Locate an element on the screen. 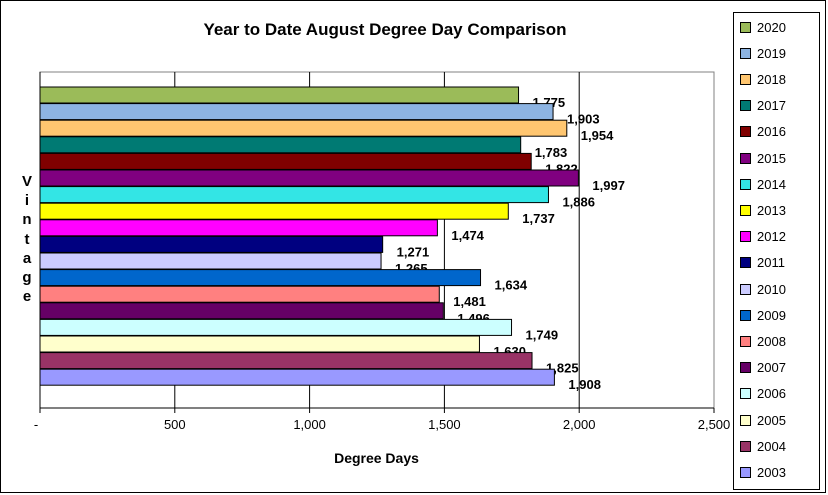  bar-2017 is located at coordinates (280, 145).